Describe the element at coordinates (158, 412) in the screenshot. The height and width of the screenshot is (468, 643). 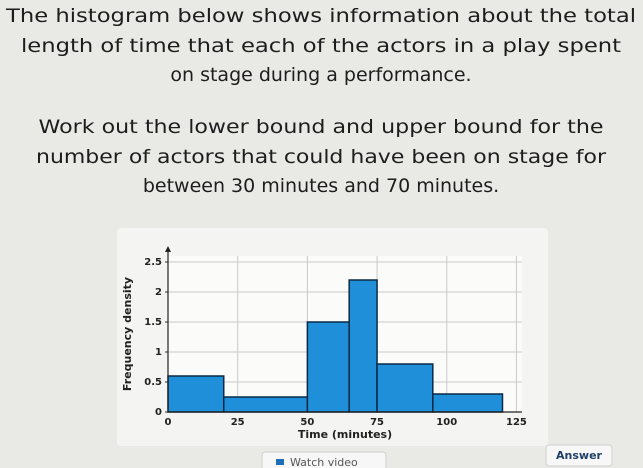
I see `y-tick-label: 0` at that location.